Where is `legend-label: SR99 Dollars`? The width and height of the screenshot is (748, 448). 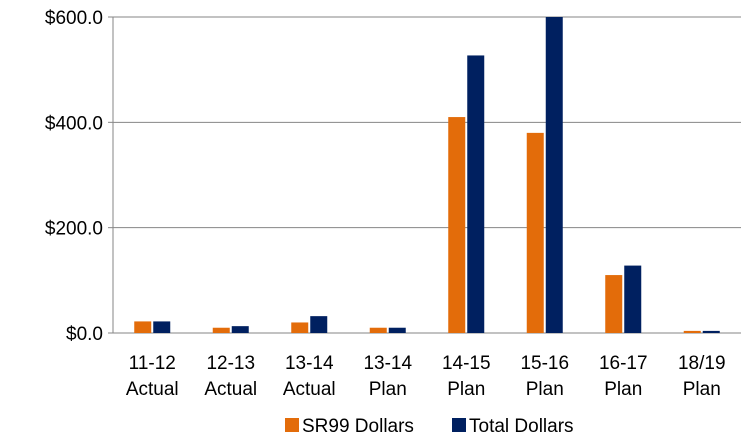 legend-label: SR99 Dollars is located at coordinates (358, 426).